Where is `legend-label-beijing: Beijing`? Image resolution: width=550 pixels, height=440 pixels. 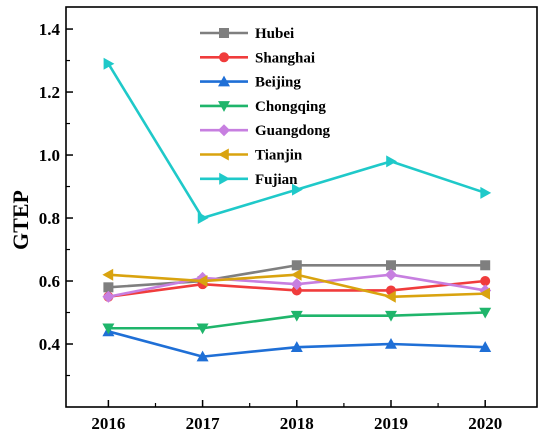 legend-label-beijing: Beijing is located at coordinates (278, 83).